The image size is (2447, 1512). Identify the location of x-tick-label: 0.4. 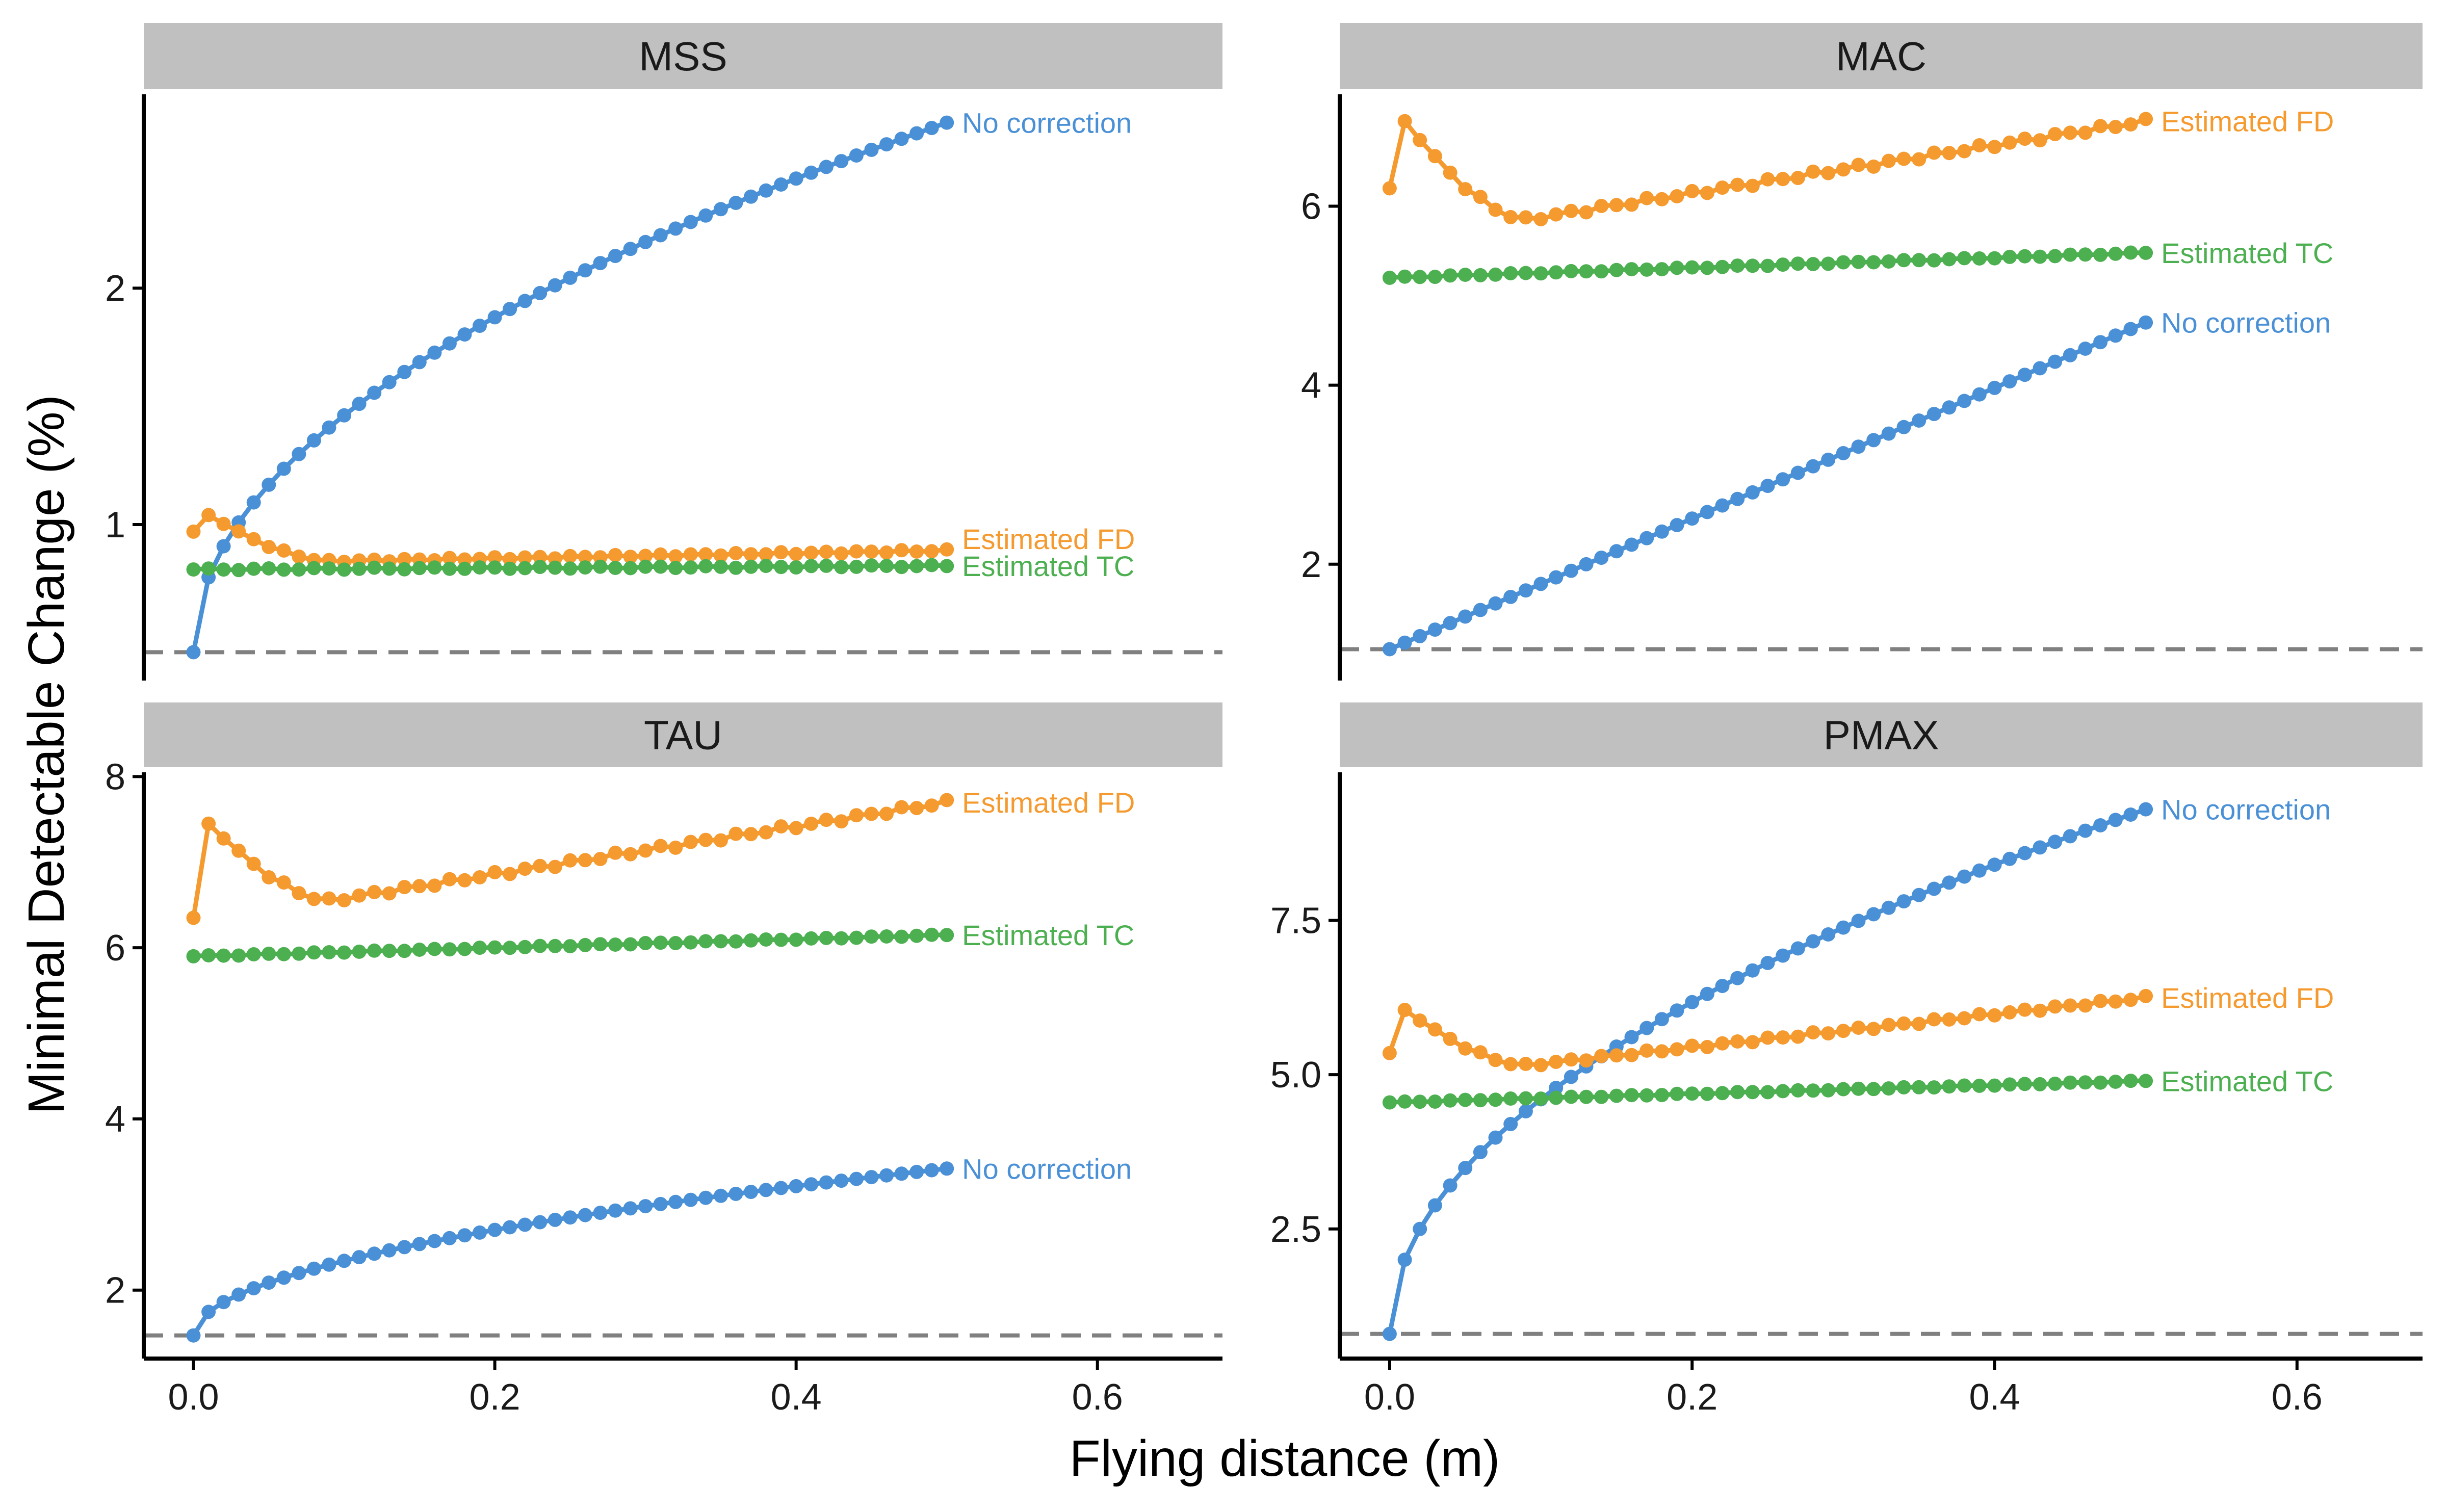
(796, 1397).